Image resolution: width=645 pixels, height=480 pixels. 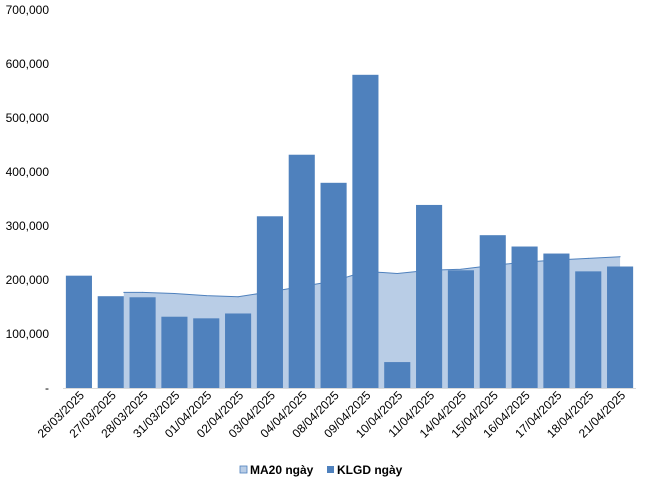 What do you see at coordinates (28, 64) in the screenshot?
I see `y-tick-label: 600,000` at bounding box center [28, 64].